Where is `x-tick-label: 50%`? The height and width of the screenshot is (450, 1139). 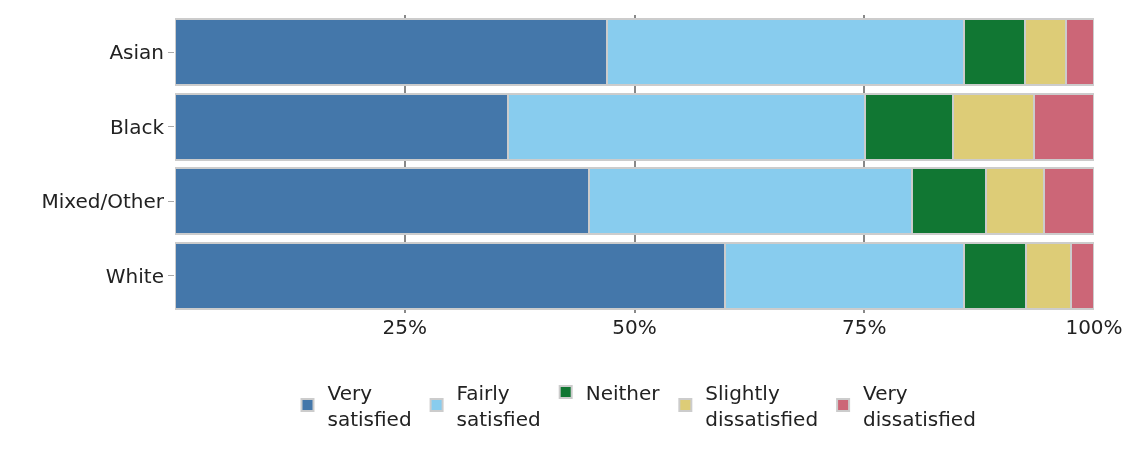 x-tick-label: 50% is located at coordinates (634, 327).